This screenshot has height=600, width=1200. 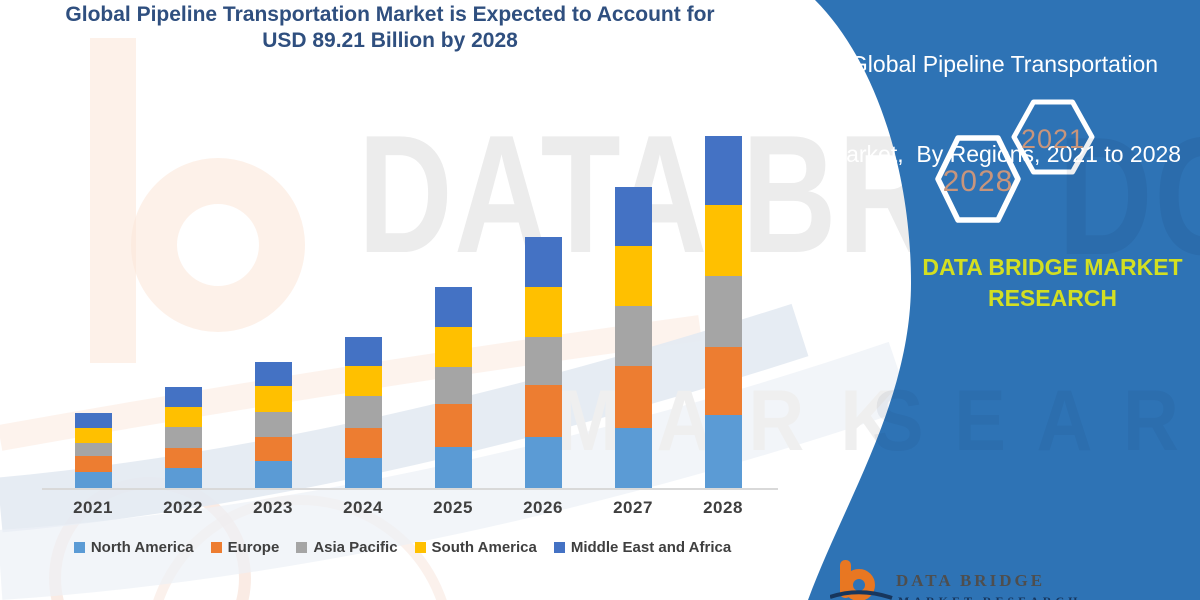 What do you see at coordinates (861, 580) in the screenshot?
I see `dbmr-b-icon` at bounding box center [861, 580].